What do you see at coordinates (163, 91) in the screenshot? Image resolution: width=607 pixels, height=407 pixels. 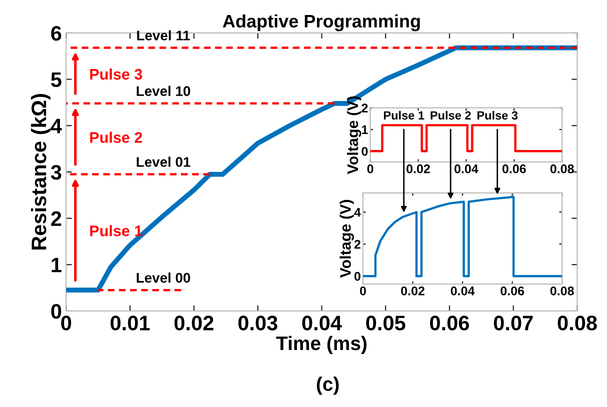 I see `series-label: Level 10` at bounding box center [163, 91].